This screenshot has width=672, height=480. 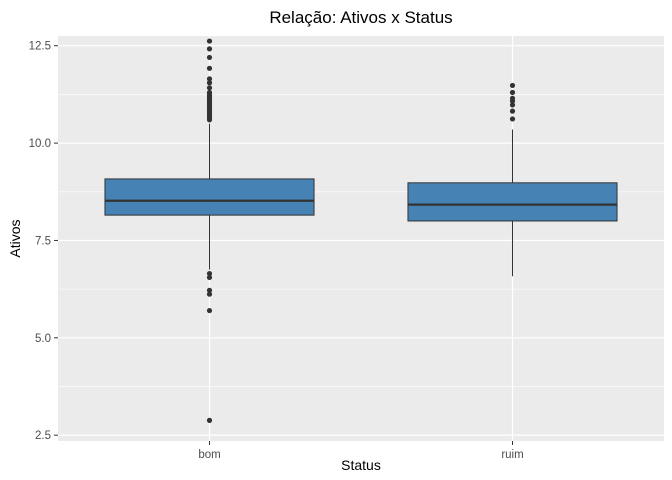 I want to click on x-tick-label: bom, so click(x=209, y=455).